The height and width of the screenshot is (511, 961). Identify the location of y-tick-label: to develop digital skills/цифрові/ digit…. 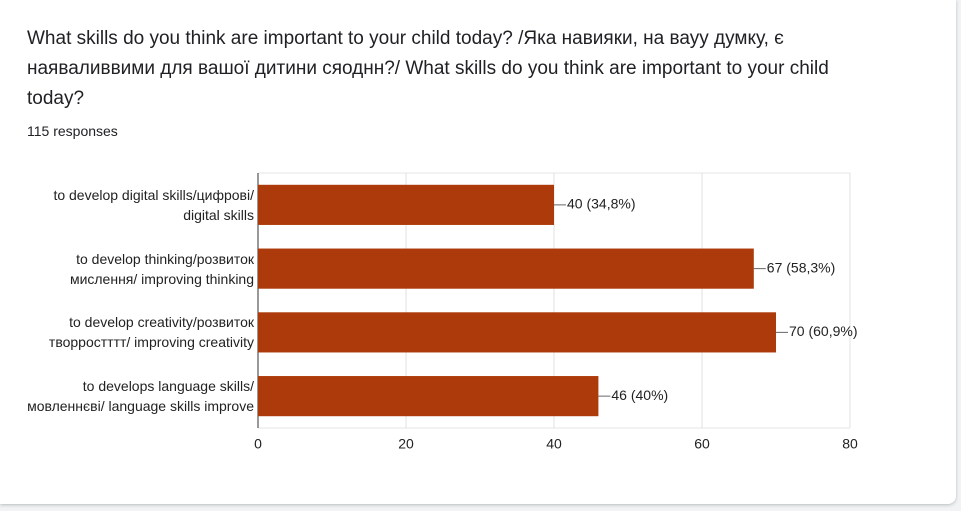
(153, 204).